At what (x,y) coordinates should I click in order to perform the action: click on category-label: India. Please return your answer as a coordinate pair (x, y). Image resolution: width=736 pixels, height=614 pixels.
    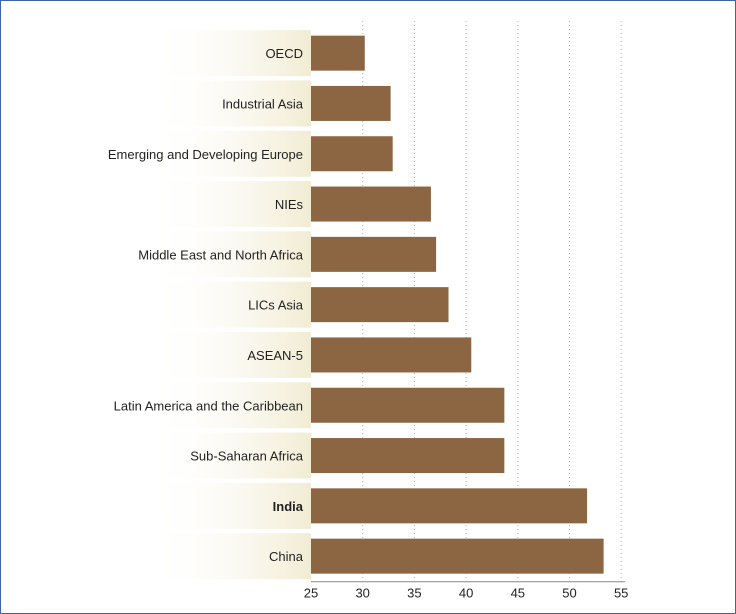
    Looking at the image, I should click on (288, 506).